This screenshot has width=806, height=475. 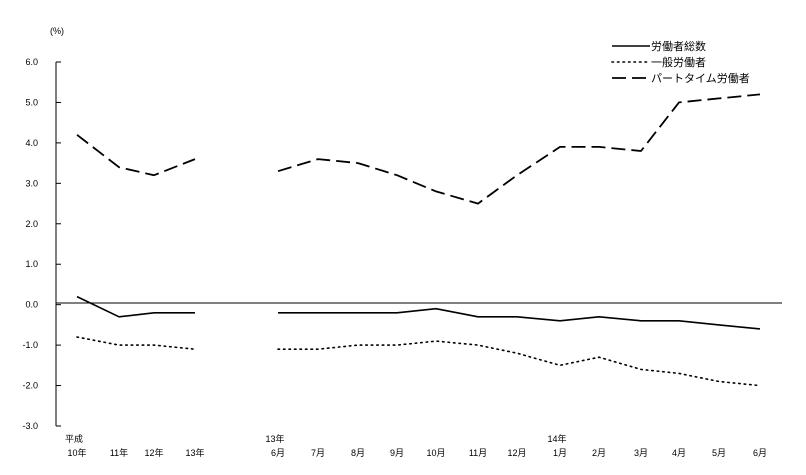 What do you see at coordinates (599, 453) in the screenshot?
I see `x-category-label: 2月` at bounding box center [599, 453].